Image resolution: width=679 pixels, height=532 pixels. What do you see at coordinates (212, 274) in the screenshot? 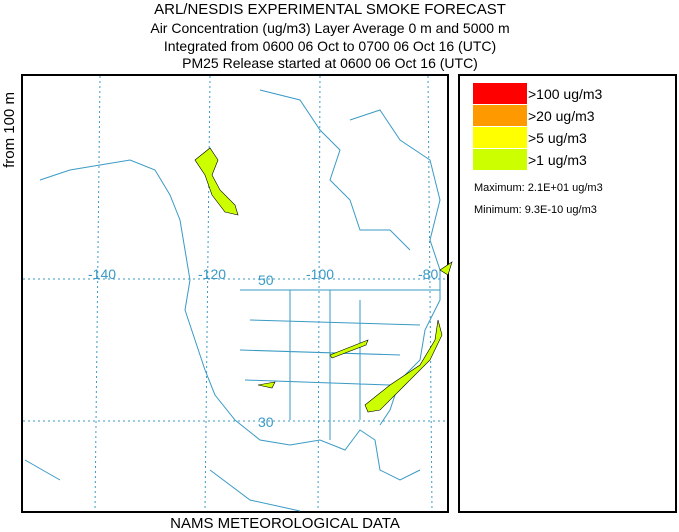
I see `lon-label: -120` at bounding box center [212, 274].